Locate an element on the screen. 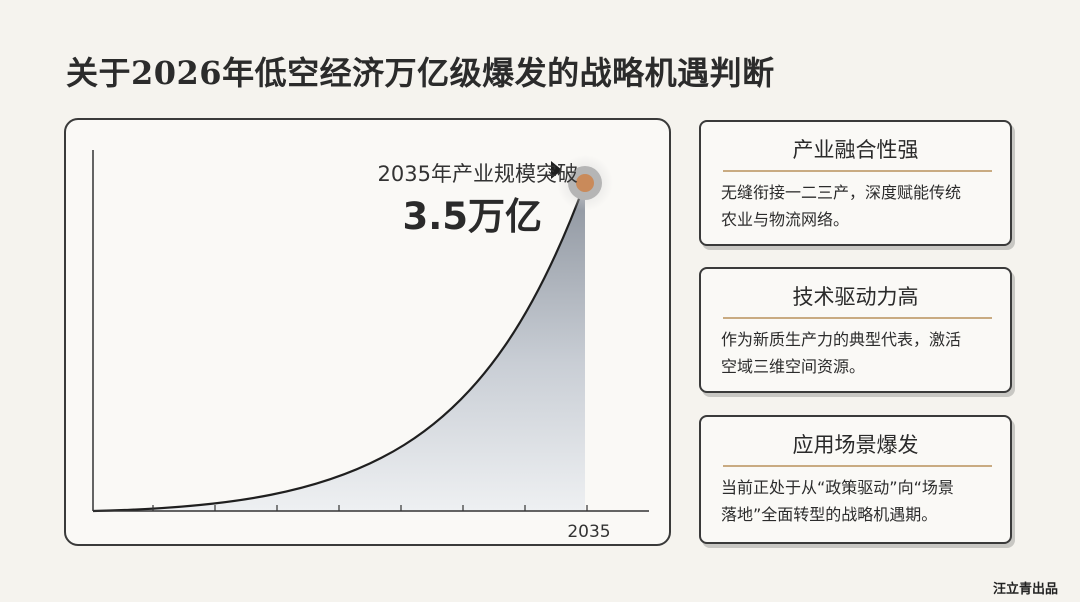 The width and height of the screenshot is (1080, 602). card-body: 无缝衔接一二三产，深度赋能传统 农业与物流网络。 is located at coordinates (858, 206).